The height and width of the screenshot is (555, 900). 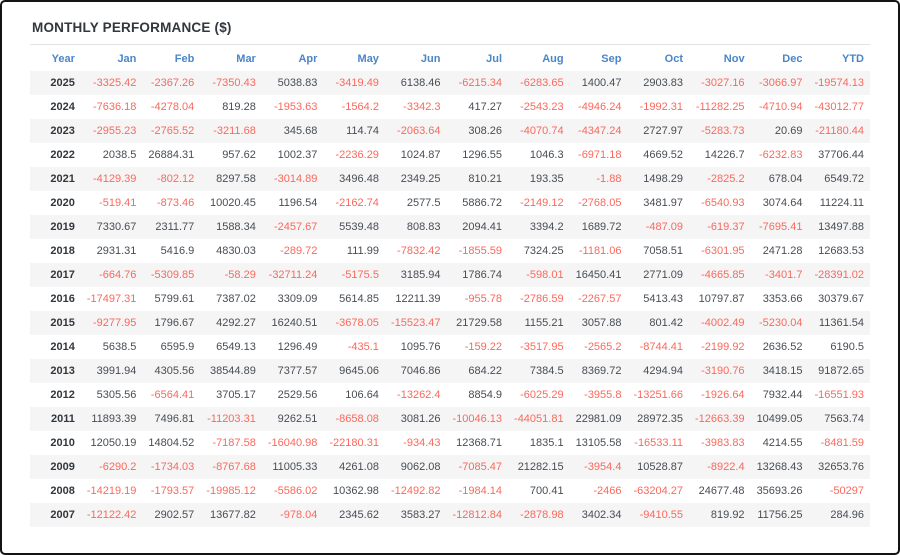 I want to click on ytd-cell: 11361.54, so click(x=841, y=323).